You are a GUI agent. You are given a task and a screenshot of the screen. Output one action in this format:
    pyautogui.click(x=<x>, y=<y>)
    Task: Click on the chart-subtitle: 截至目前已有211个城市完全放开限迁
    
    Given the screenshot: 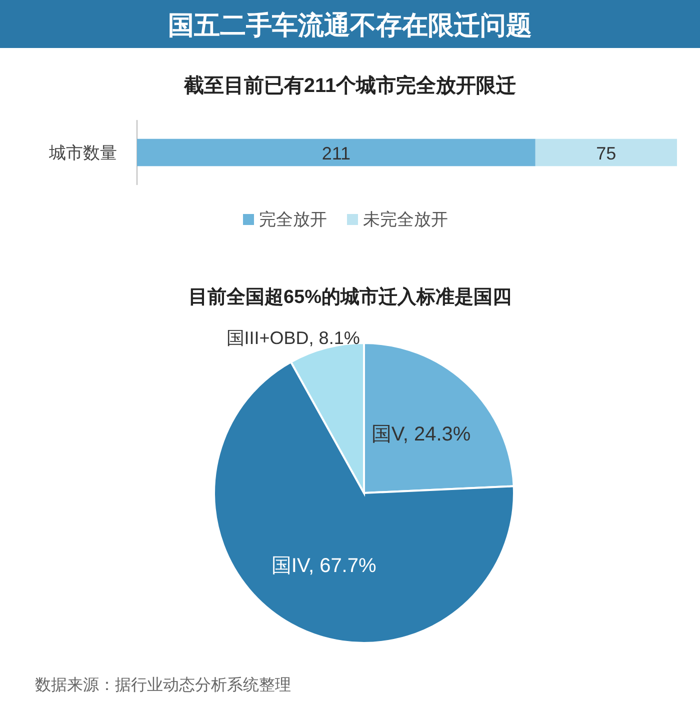 What is the action you would take?
    pyautogui.click(x=349, y=85)
    